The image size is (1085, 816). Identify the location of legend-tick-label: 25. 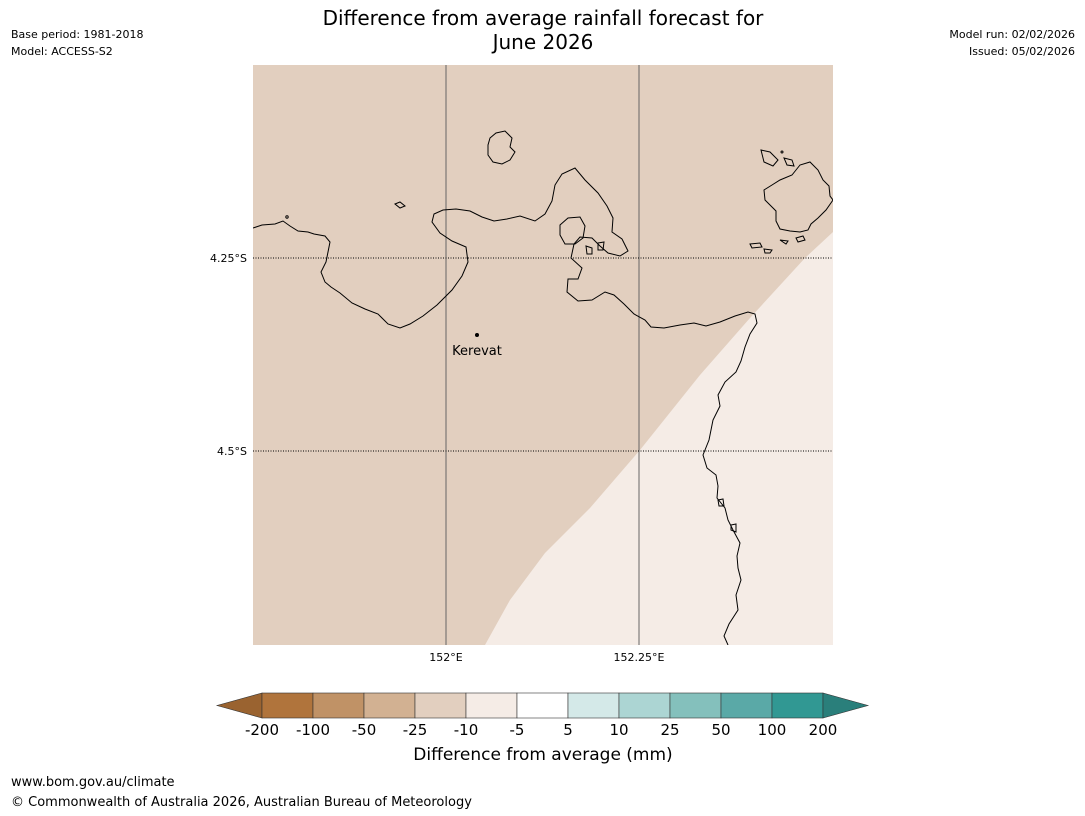
(669, 730).